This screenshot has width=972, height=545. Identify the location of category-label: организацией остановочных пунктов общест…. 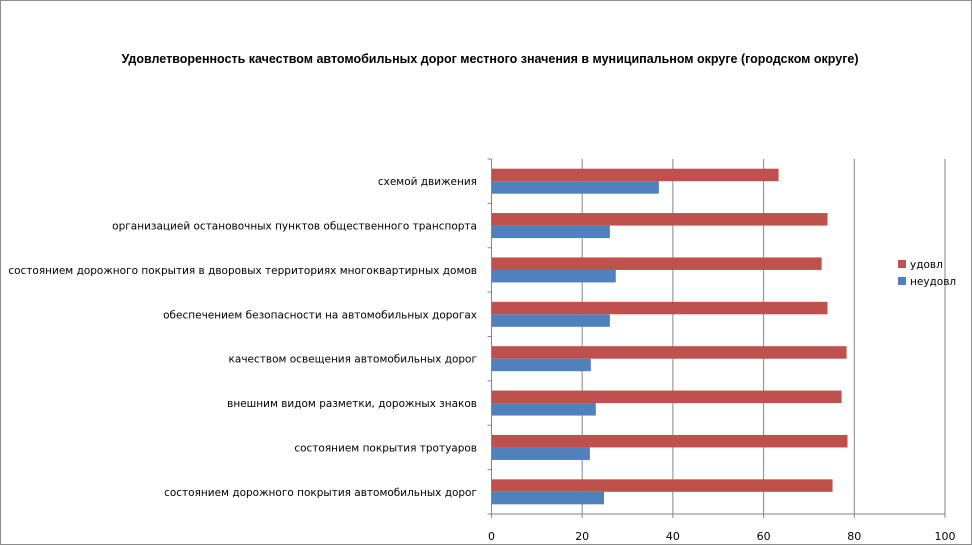
(294, 227).